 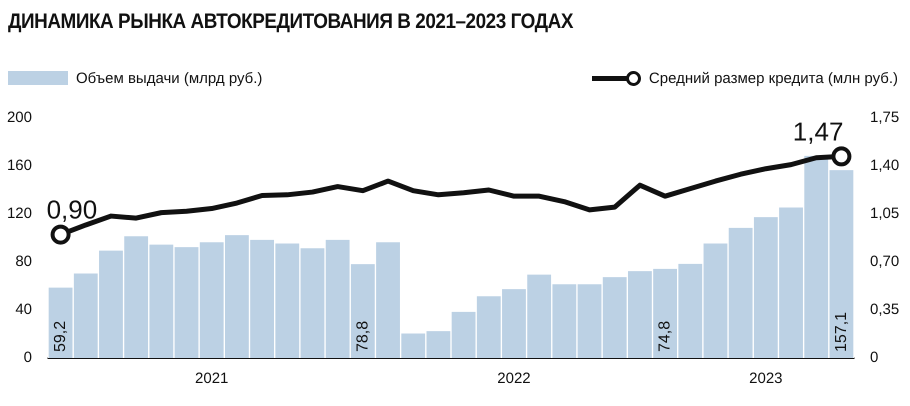 I want to click on data-label: 0,90, so click(x=72, y=209).